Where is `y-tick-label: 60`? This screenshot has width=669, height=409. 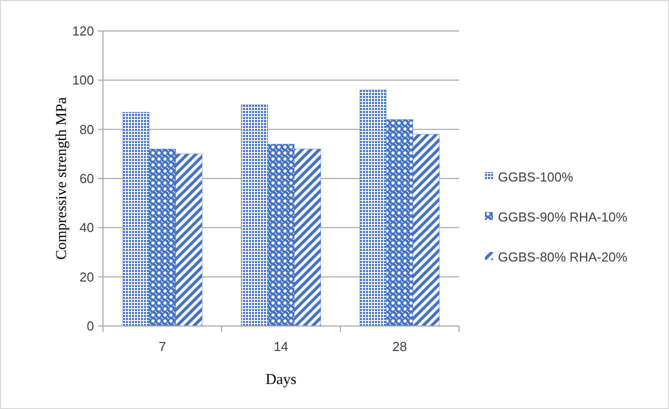 y-tick-label: 60 is located at coordinates (87, 178).